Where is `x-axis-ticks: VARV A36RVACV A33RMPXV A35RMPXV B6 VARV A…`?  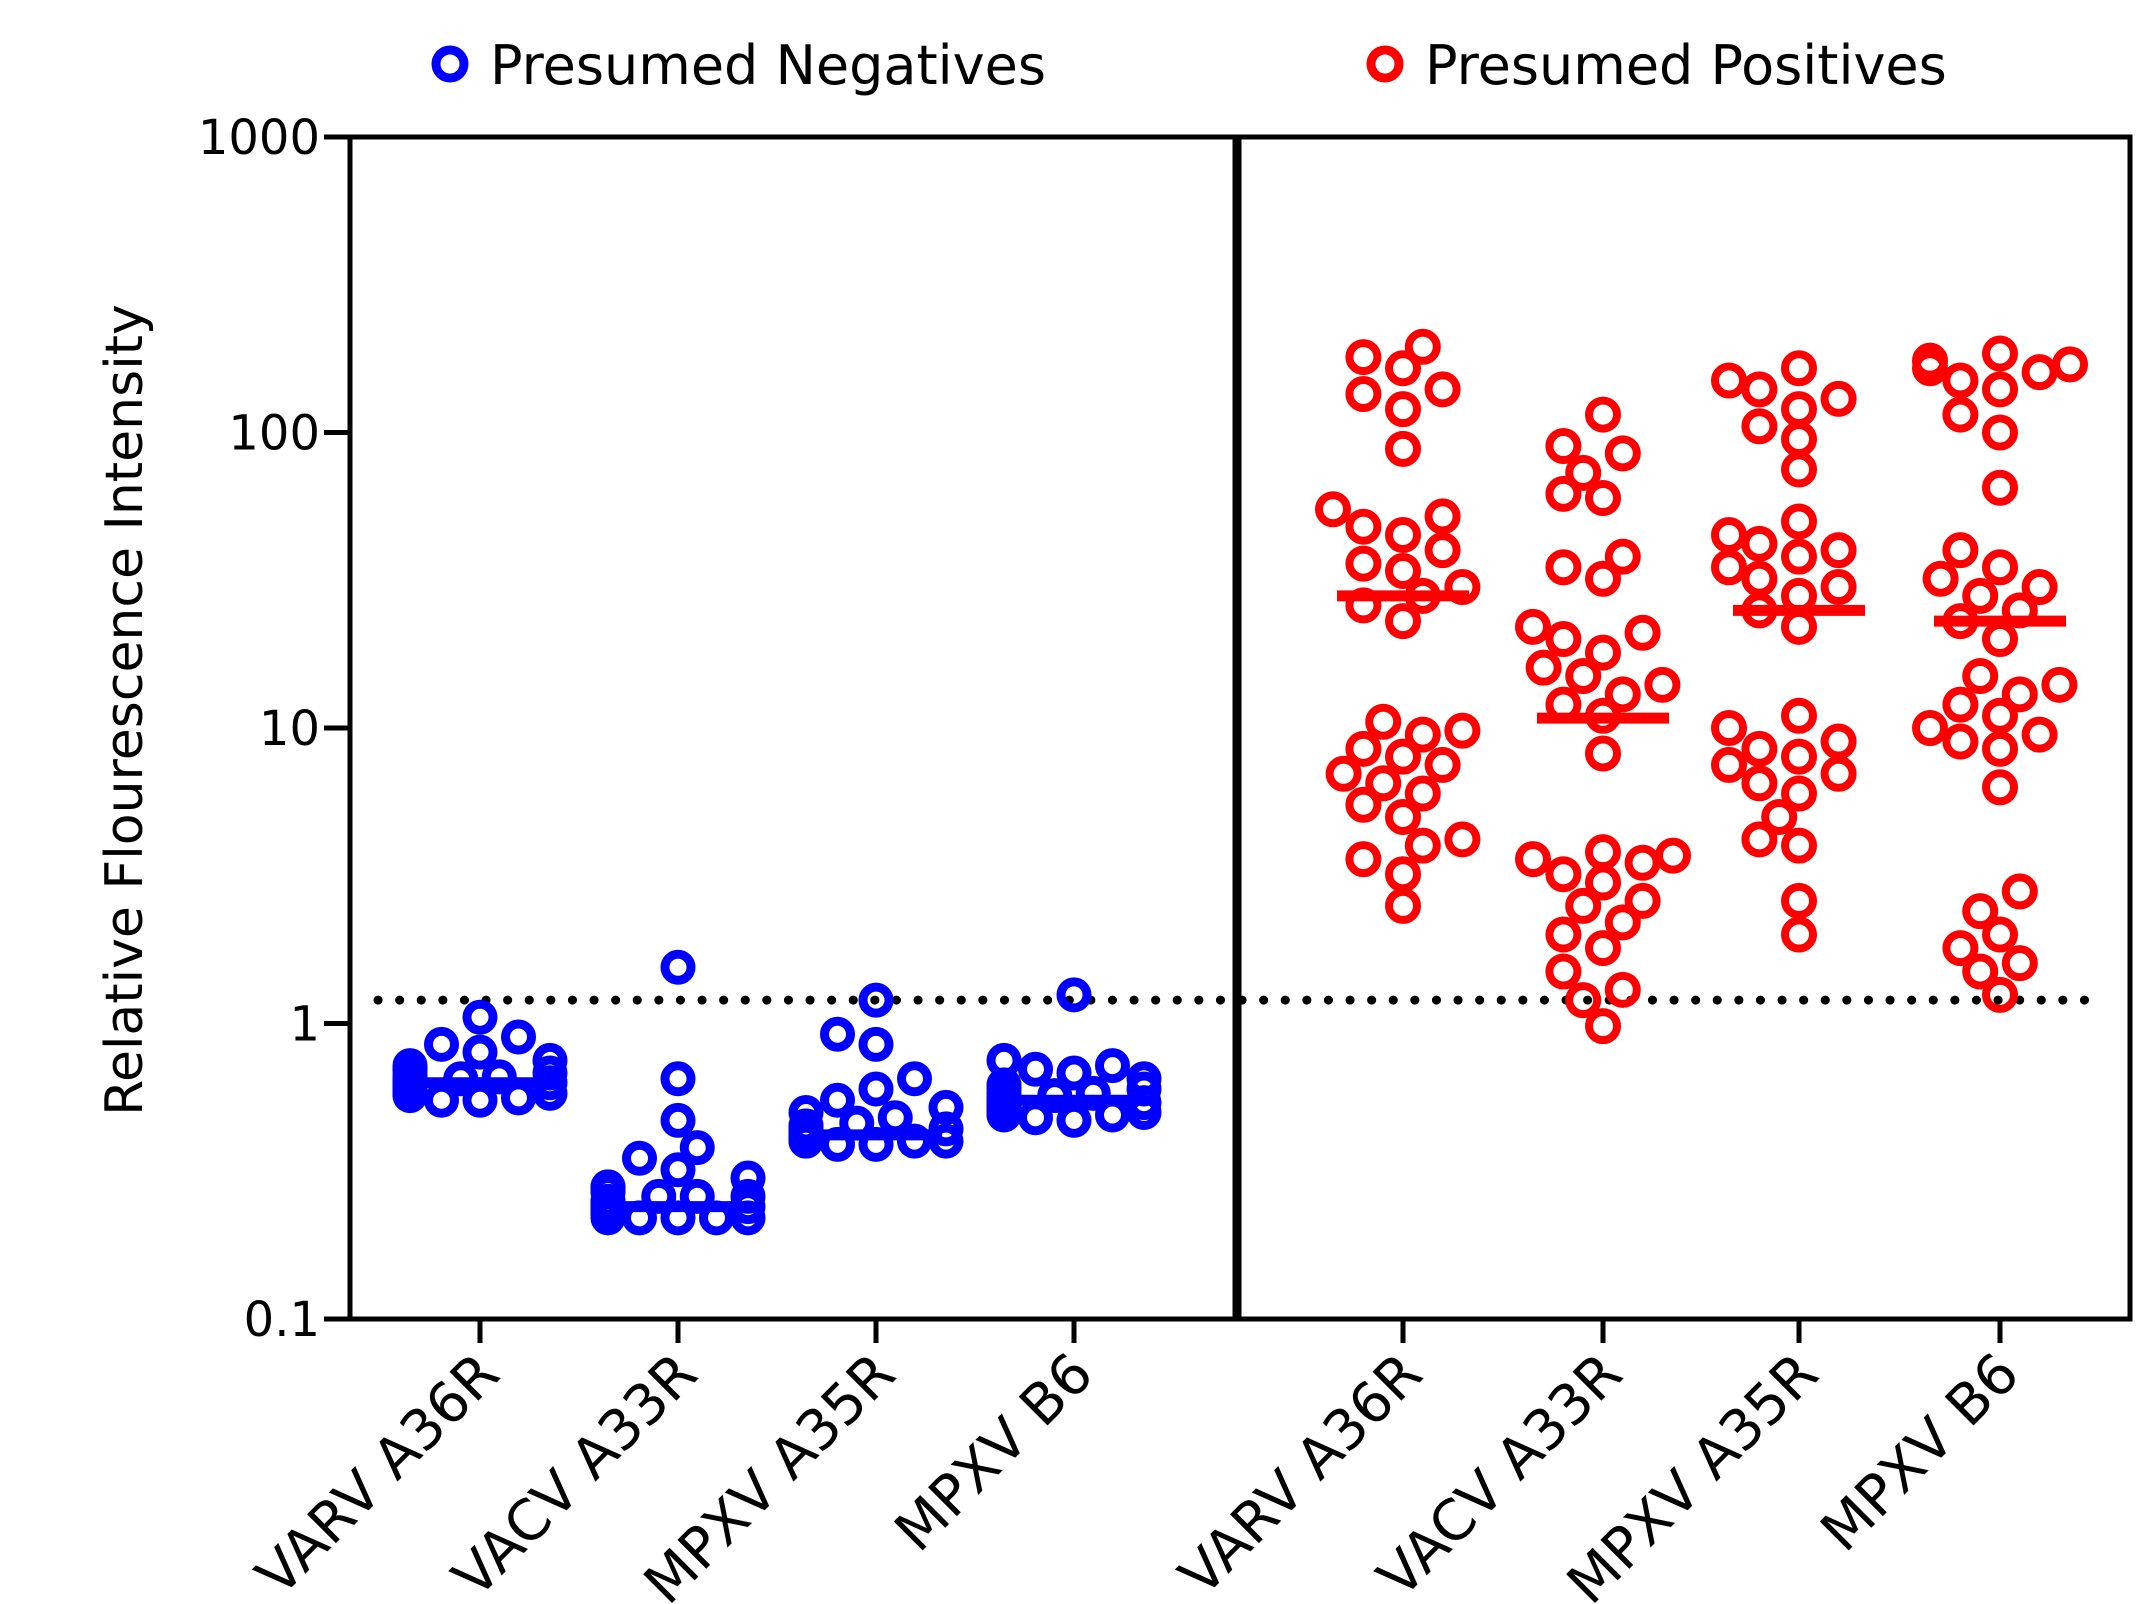 x-axis-ticks: VARV A36RVACV A33RMPXV A35RMPXV B6 VARV A… is located at coordinates (1138, 1461).